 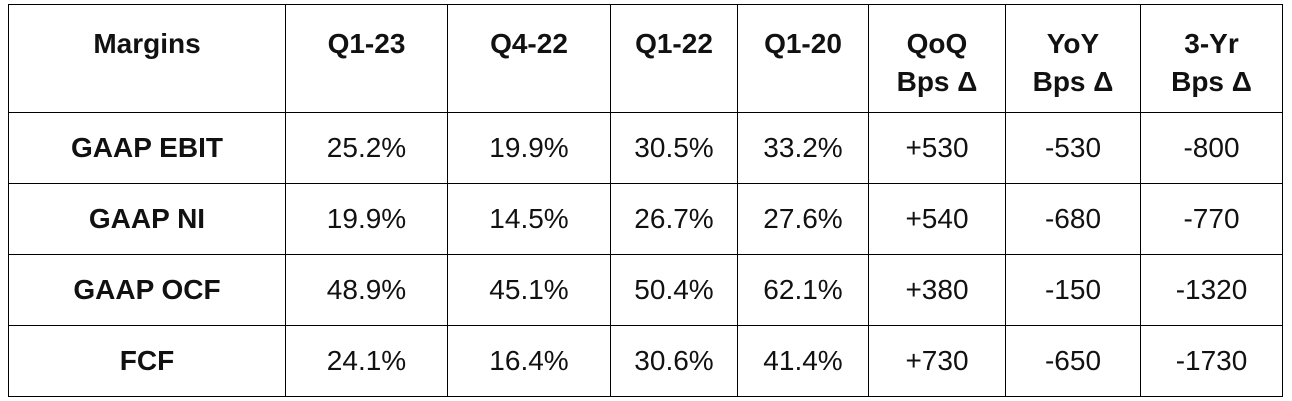 What do you see at coordinates (674, 219) in the screenshot?
I see `table-cell: 26.7%` at bounding box center [674, 219].